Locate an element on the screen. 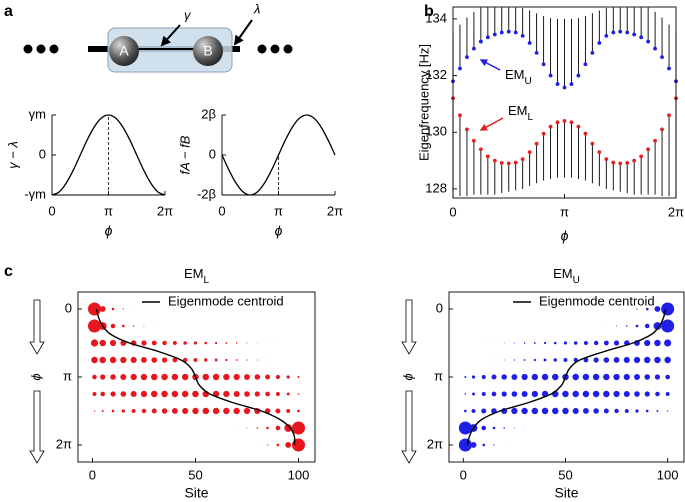  legend-label-sub: L is located at coordinates (531, 117).